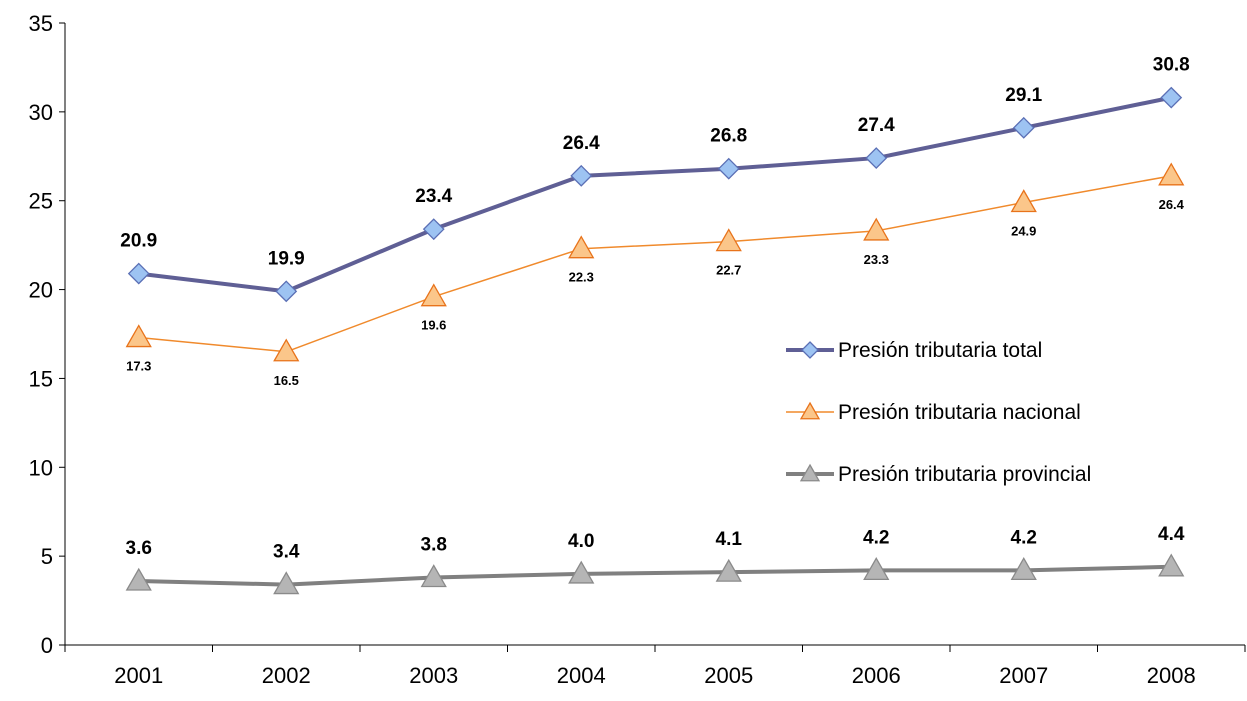  What do you see at coordinates (286, 258) in the screenshot?
I see `data-label-total: 19.9` at bounding box center [286, 258].